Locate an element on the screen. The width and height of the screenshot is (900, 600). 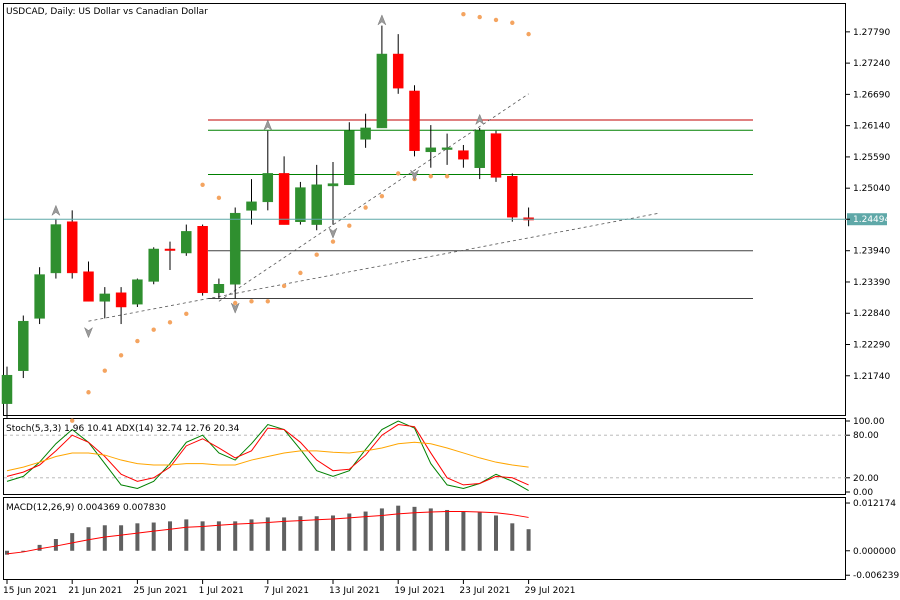
y-tick-label: 1.25040 is located at coordinates (871, 189).